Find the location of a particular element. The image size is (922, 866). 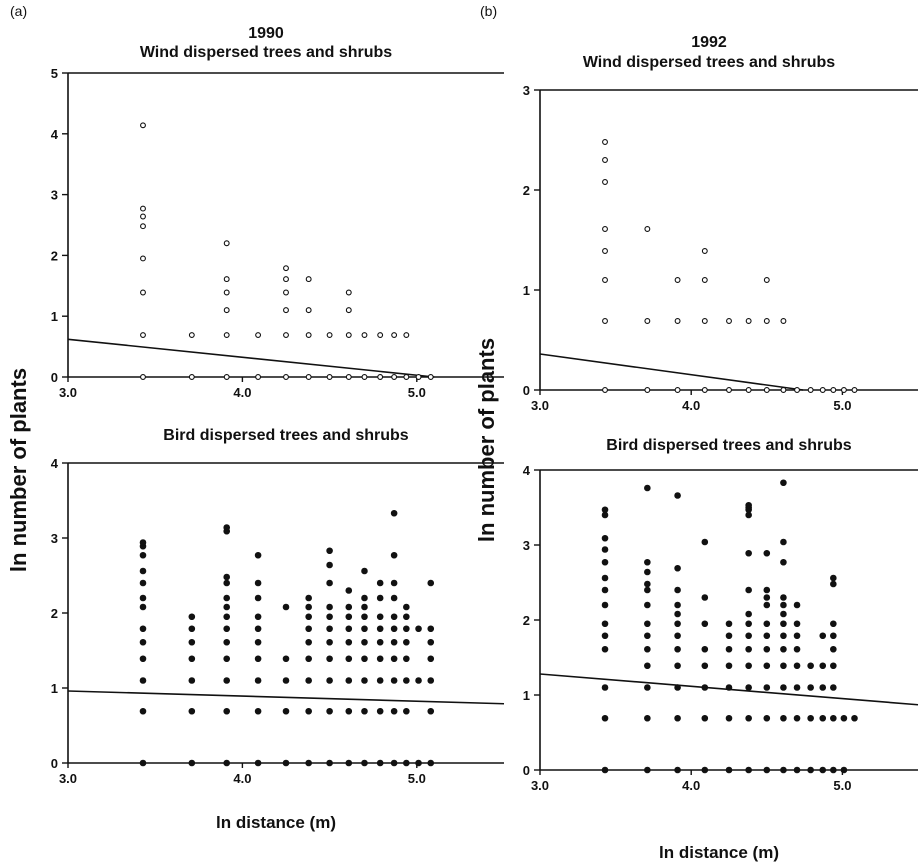

y-tick-label: 1 is located at coordinates (526, 290).